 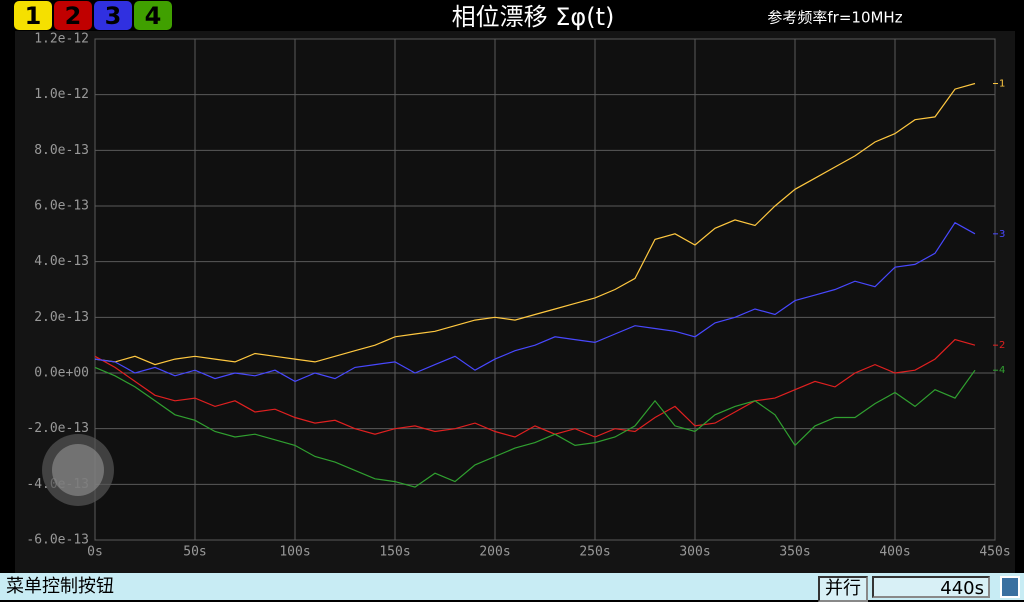 What do you see at coordinates (95, 552) in the screenshot?
I see `x-tick-label: 0s` at bounding box center [95, 552].